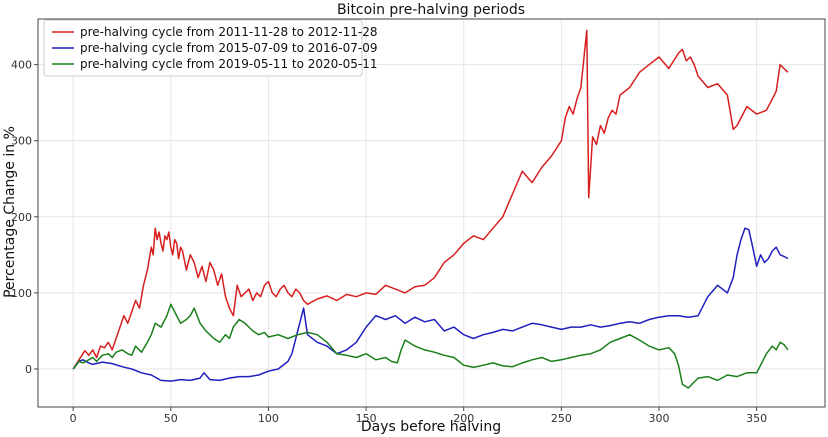  What do you see at coordinates (659, 418) in the screenshot?
I see `x-tick-label: 300` at bounding box center [659, 418].